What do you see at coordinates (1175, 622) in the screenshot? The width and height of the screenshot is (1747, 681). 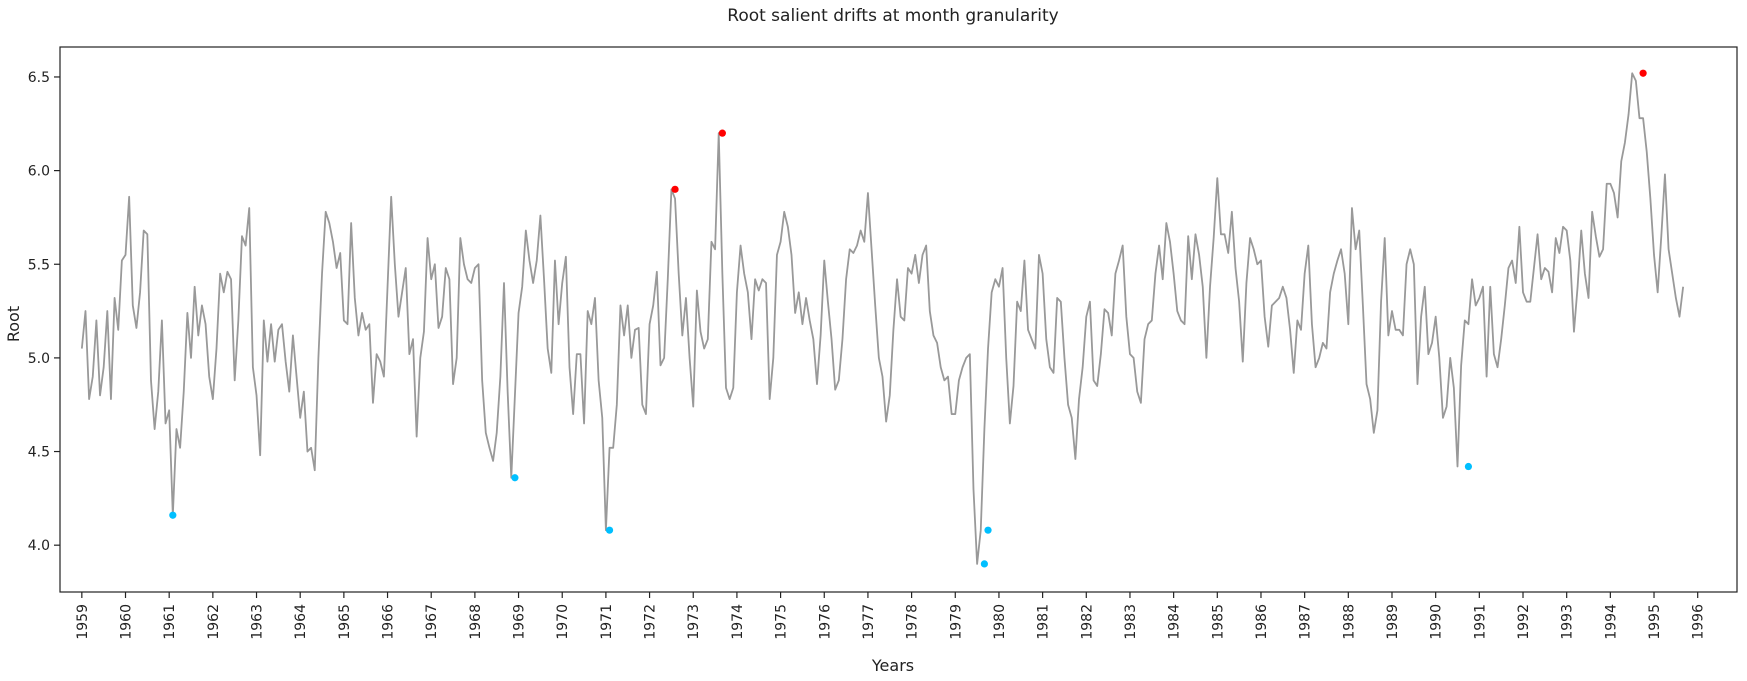 I see `x-tick-label: 1984` at bounding box center [1175, 622].